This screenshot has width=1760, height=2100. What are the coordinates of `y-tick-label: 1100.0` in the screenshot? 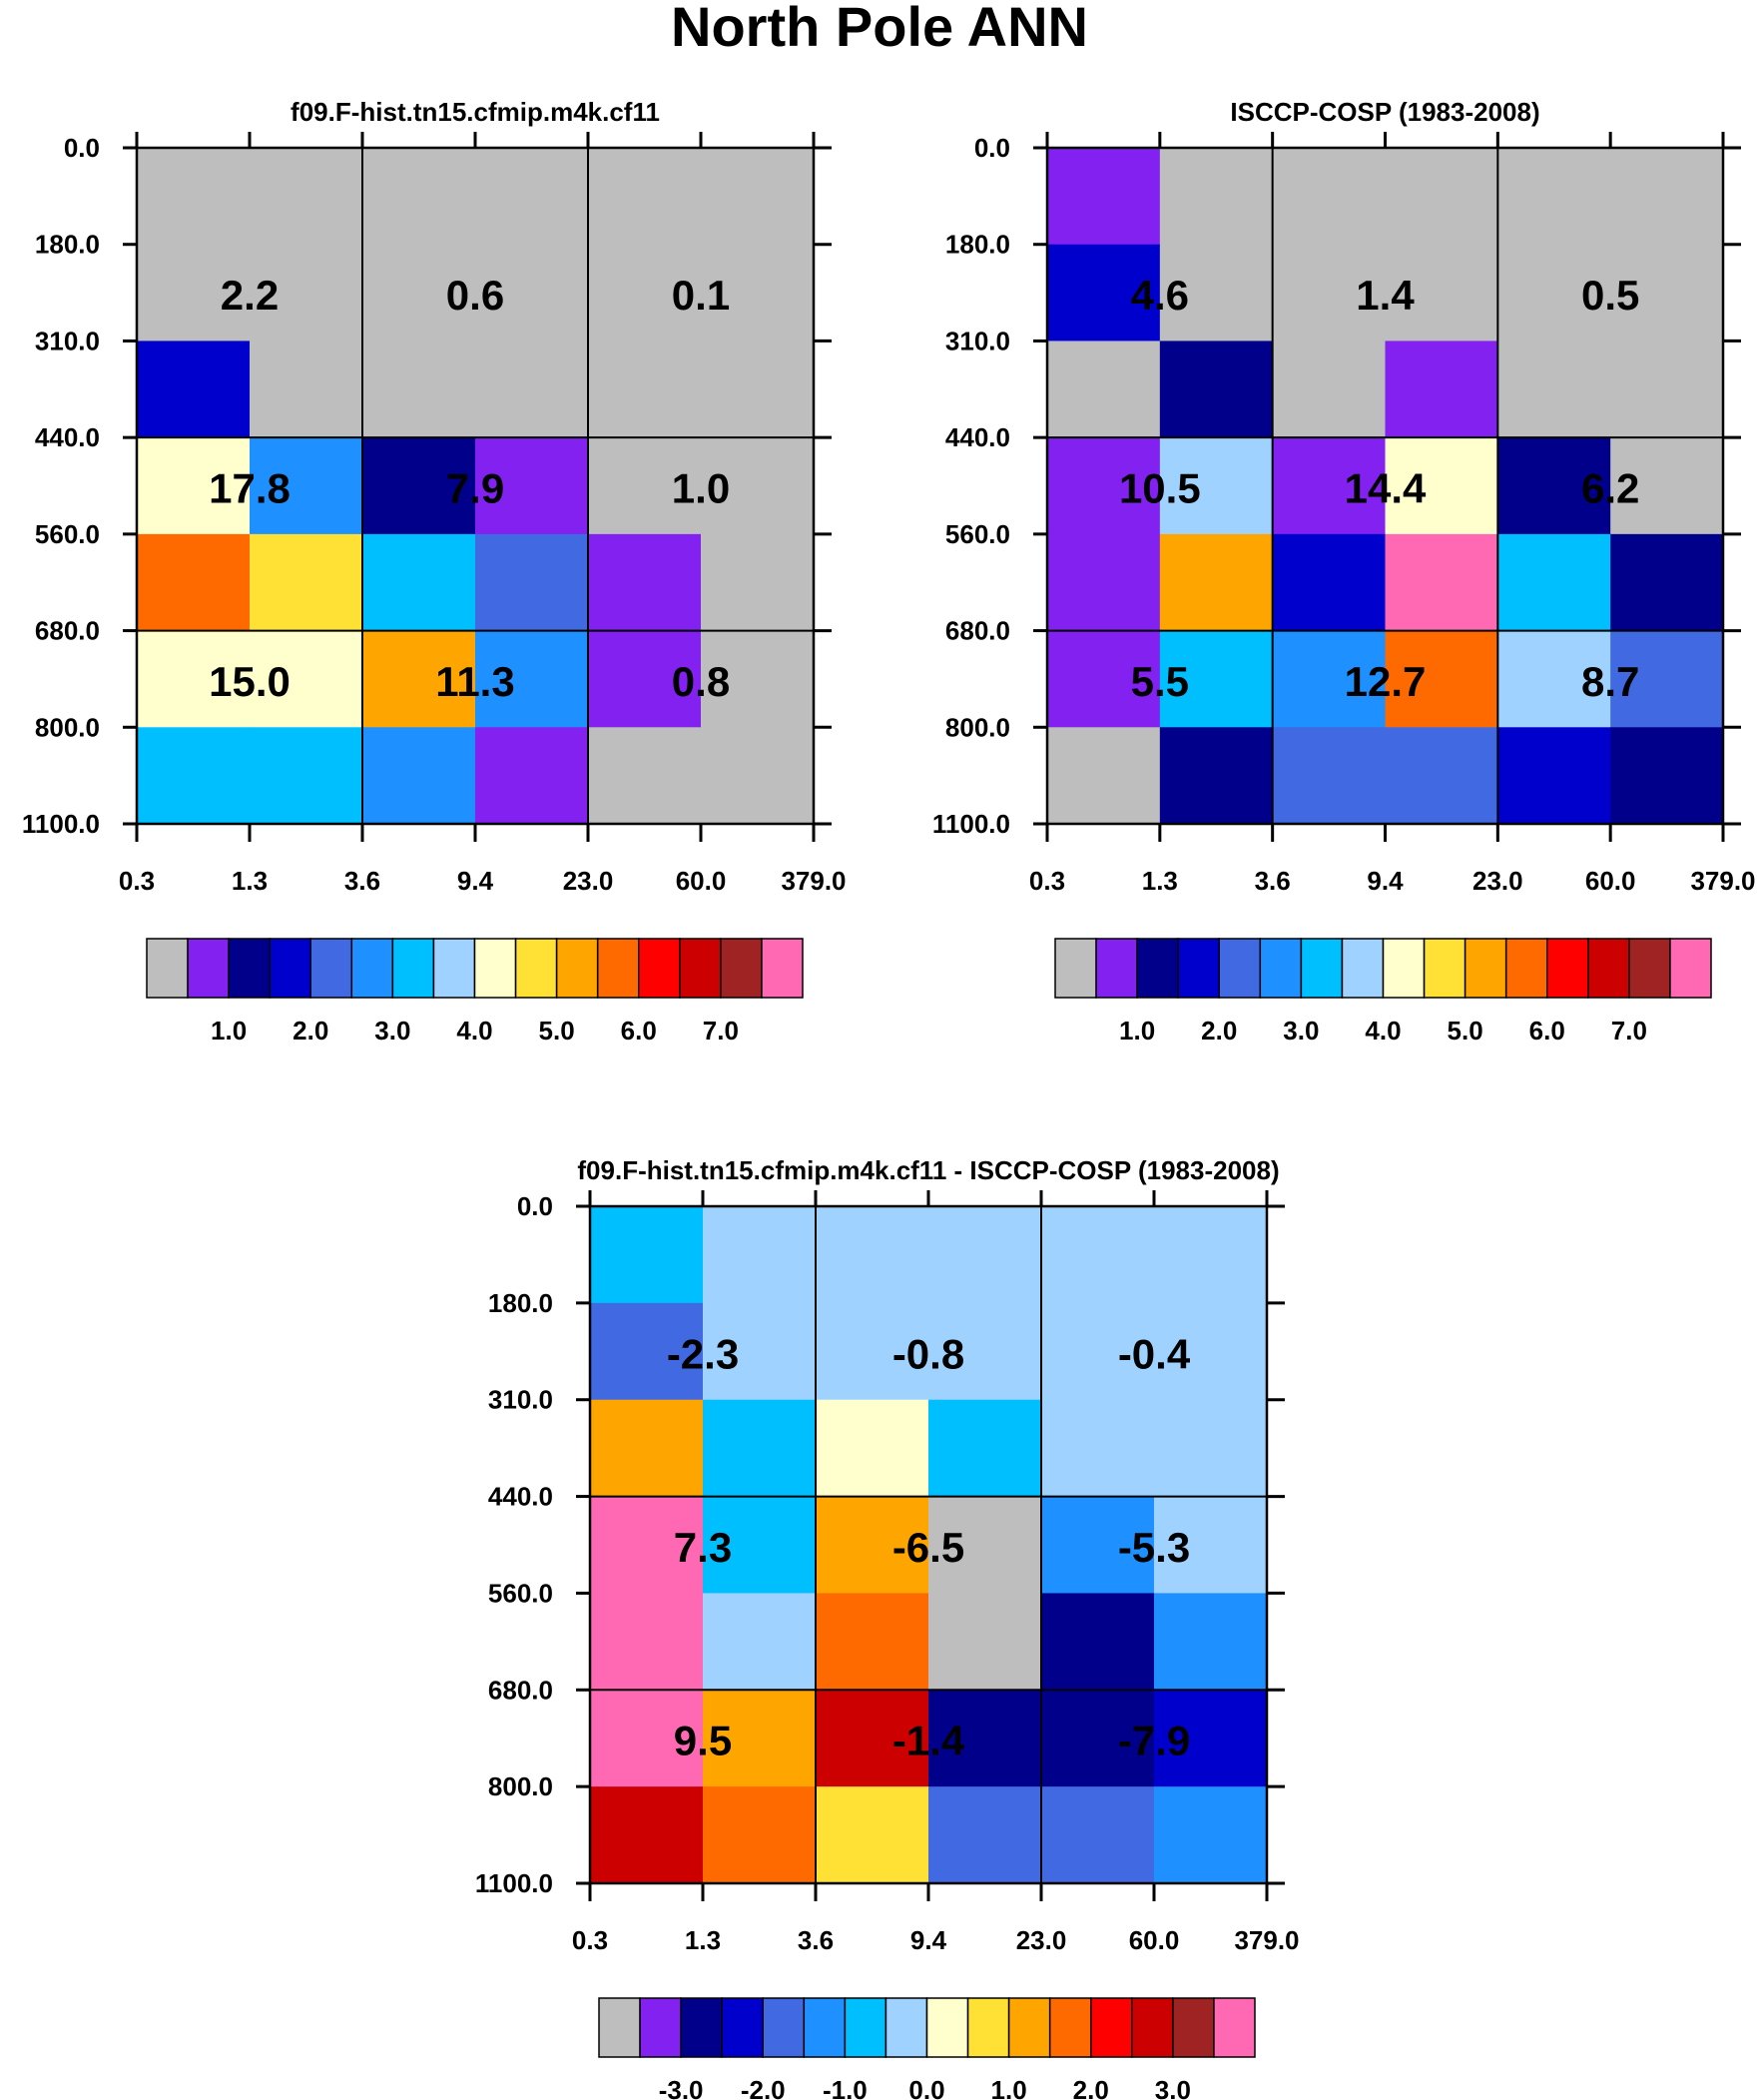 It's located at (971, 824).